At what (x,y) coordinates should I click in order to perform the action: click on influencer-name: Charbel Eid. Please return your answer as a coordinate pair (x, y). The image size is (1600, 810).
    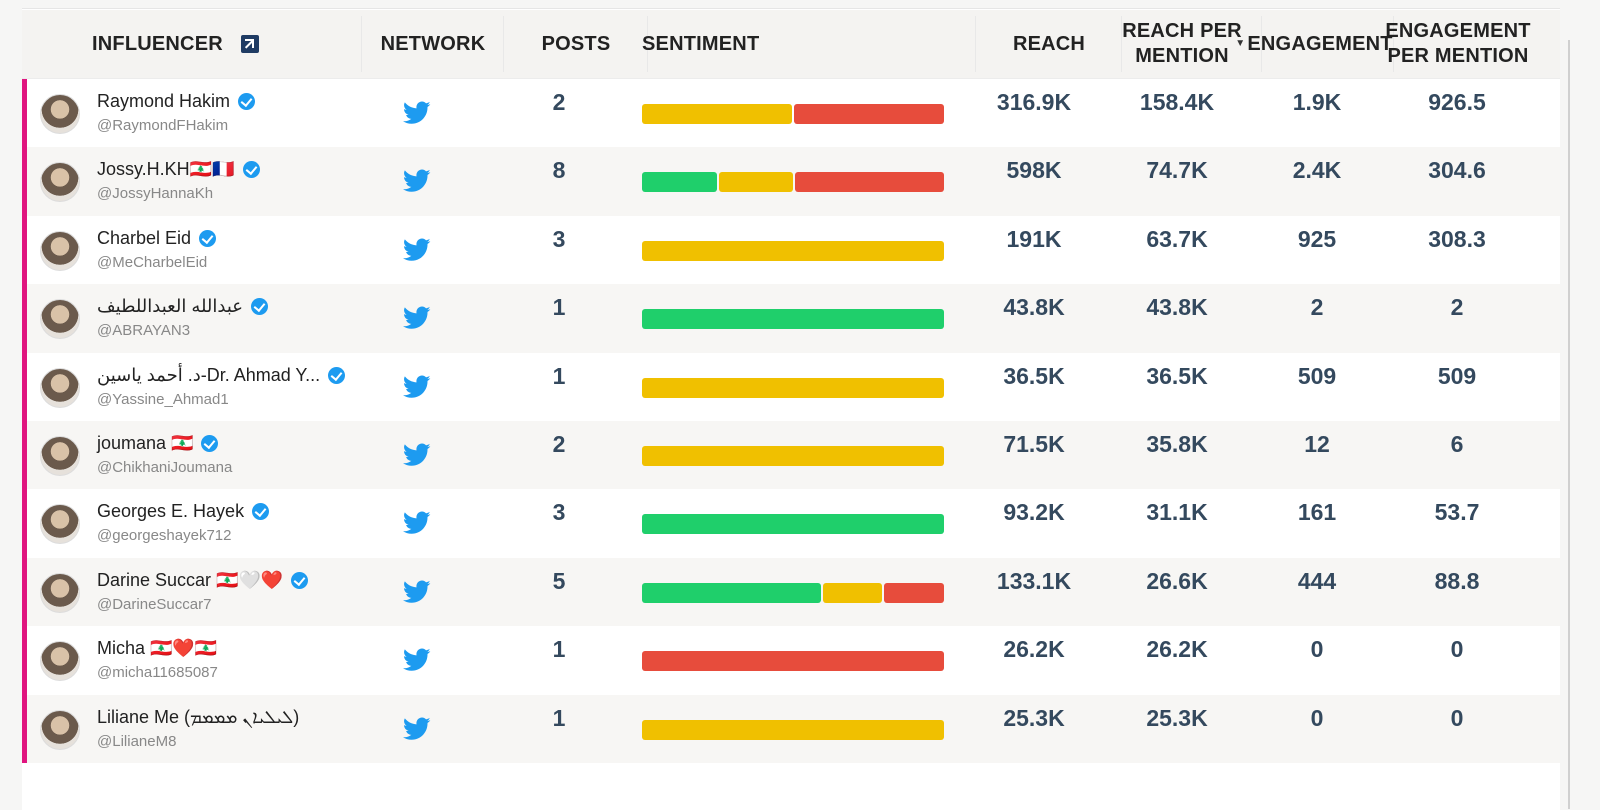
    Looking at the image, I should click on (144, 237).